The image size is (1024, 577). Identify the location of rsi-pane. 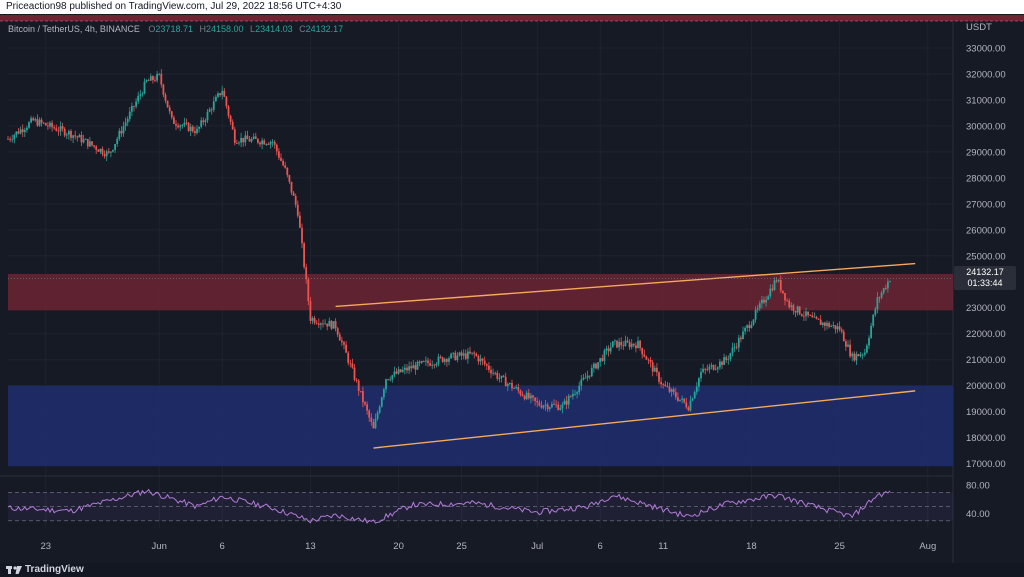
(480, 506).